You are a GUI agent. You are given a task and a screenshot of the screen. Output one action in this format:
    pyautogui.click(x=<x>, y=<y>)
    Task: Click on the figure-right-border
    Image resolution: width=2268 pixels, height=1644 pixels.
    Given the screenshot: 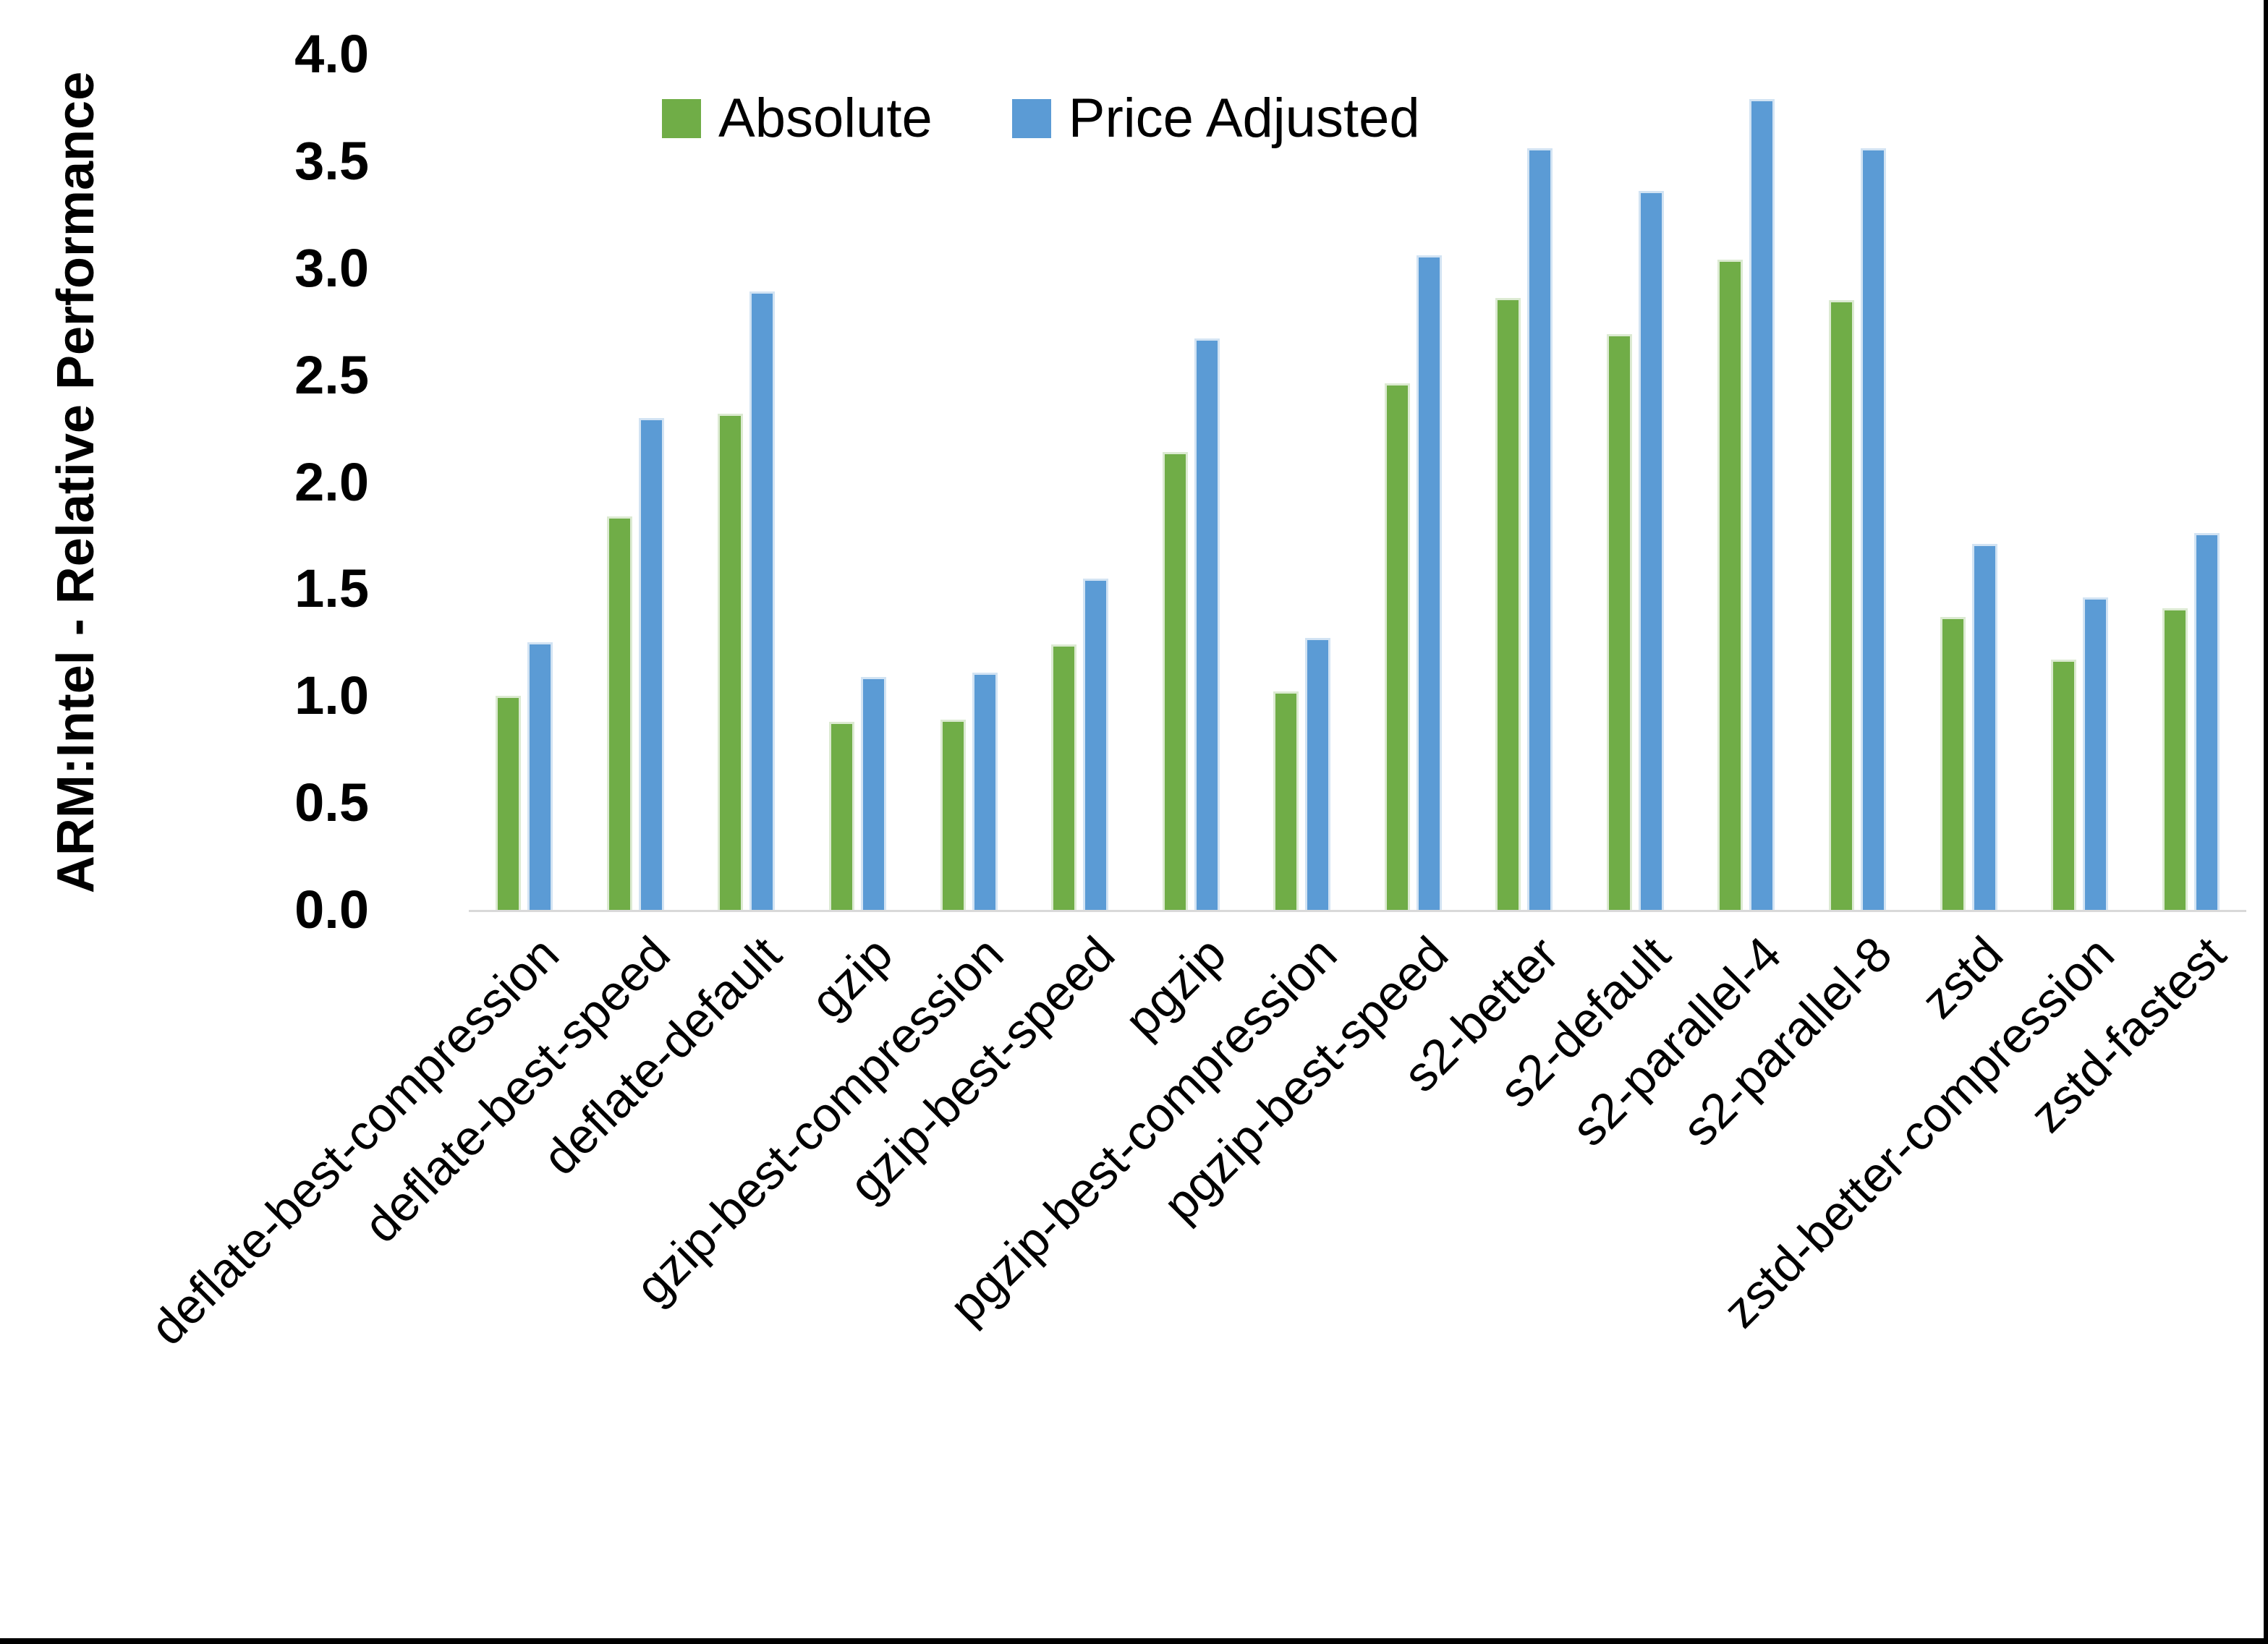 What is the action you would take?
    pyautogui.click(x=2266, y=822)
    